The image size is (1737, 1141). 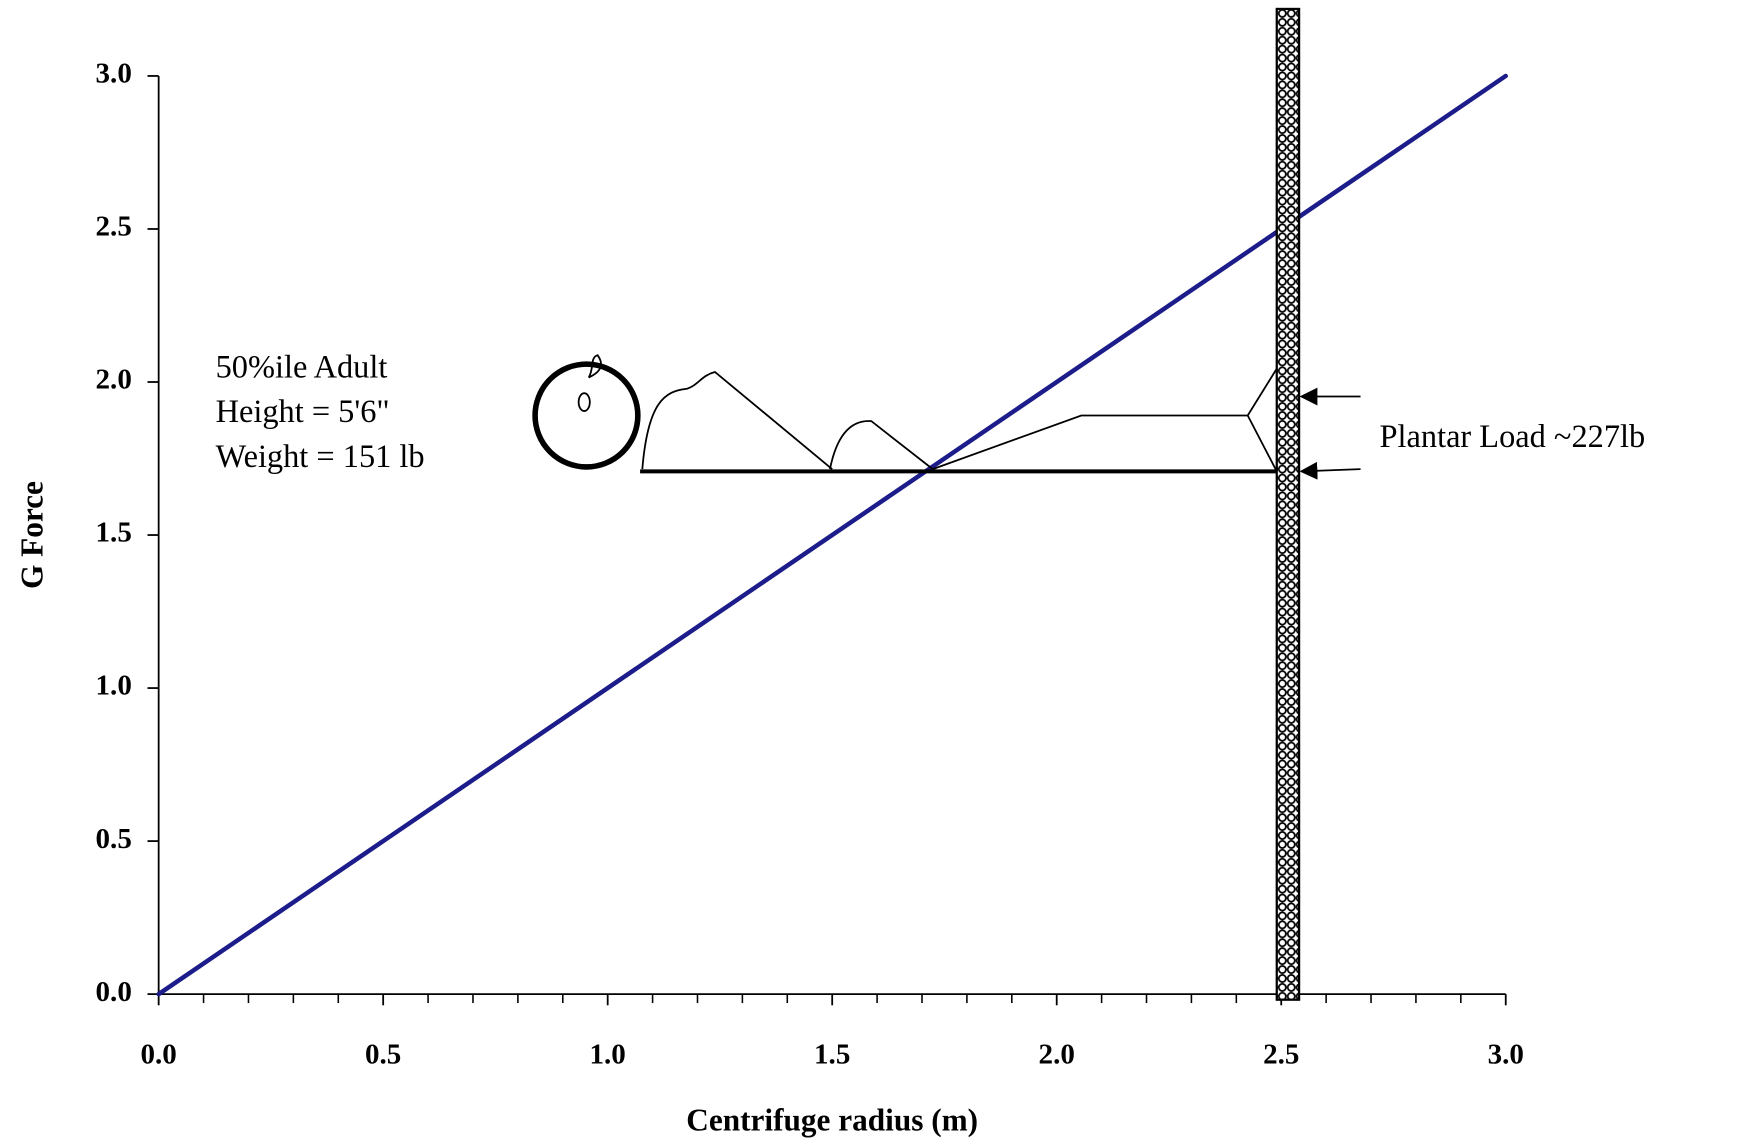 I want to click on y-tick-label: 0.5, so click(x=114, y=839).